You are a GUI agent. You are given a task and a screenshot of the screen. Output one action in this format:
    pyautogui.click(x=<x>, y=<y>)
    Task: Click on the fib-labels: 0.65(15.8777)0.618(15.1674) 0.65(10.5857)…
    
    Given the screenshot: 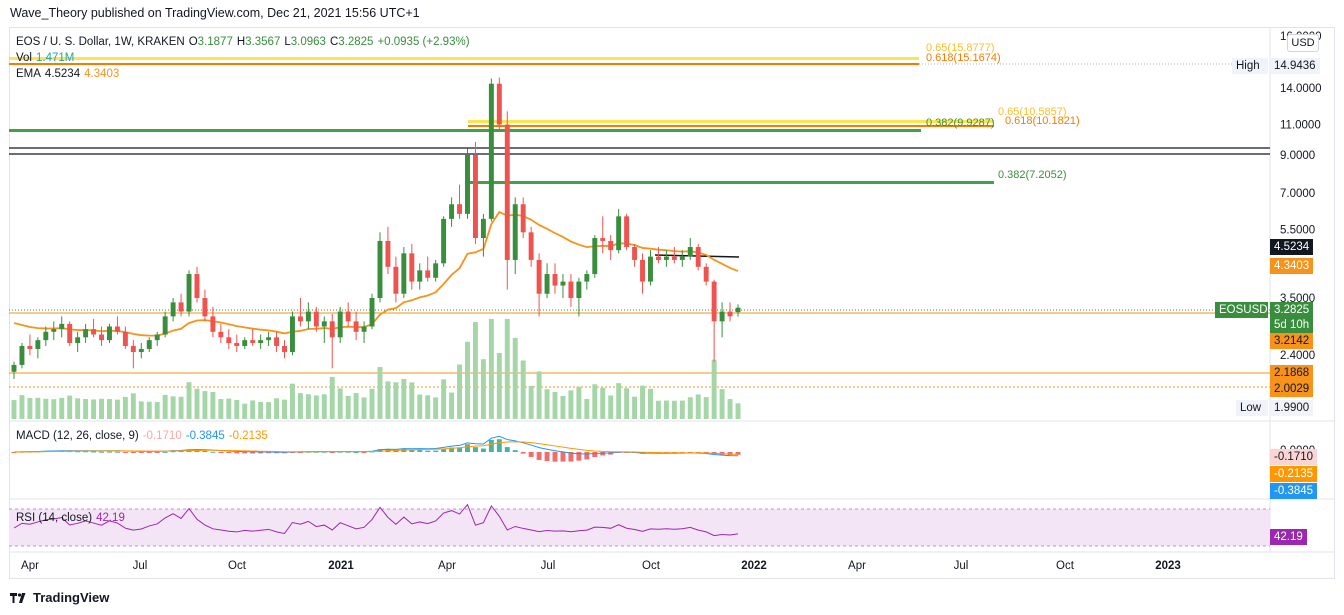 What is the action you would take?
    pyautogui.click(x=1003, y=111)
    